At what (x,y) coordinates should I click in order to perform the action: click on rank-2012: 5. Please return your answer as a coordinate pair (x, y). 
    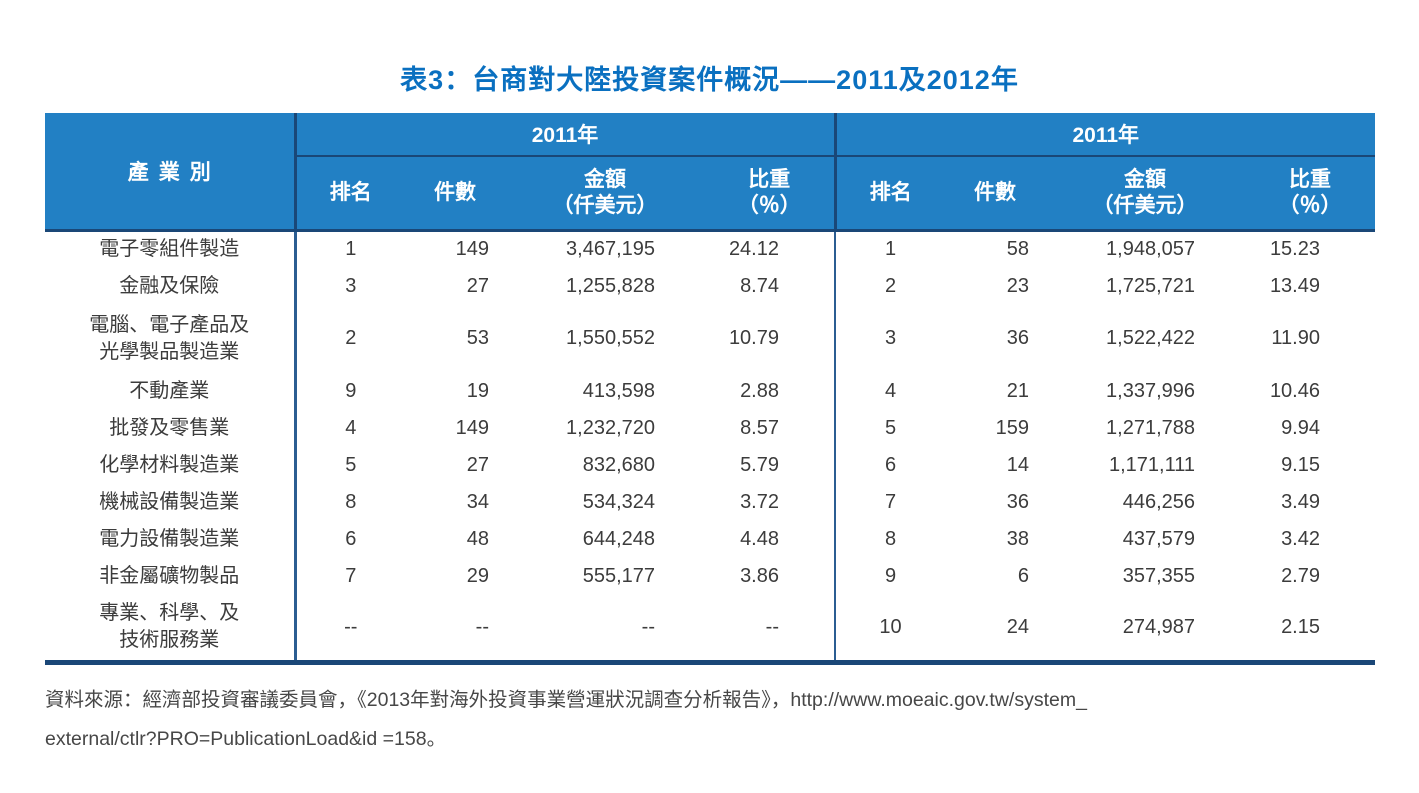
    Looking at the image, I should click on (890, 428).